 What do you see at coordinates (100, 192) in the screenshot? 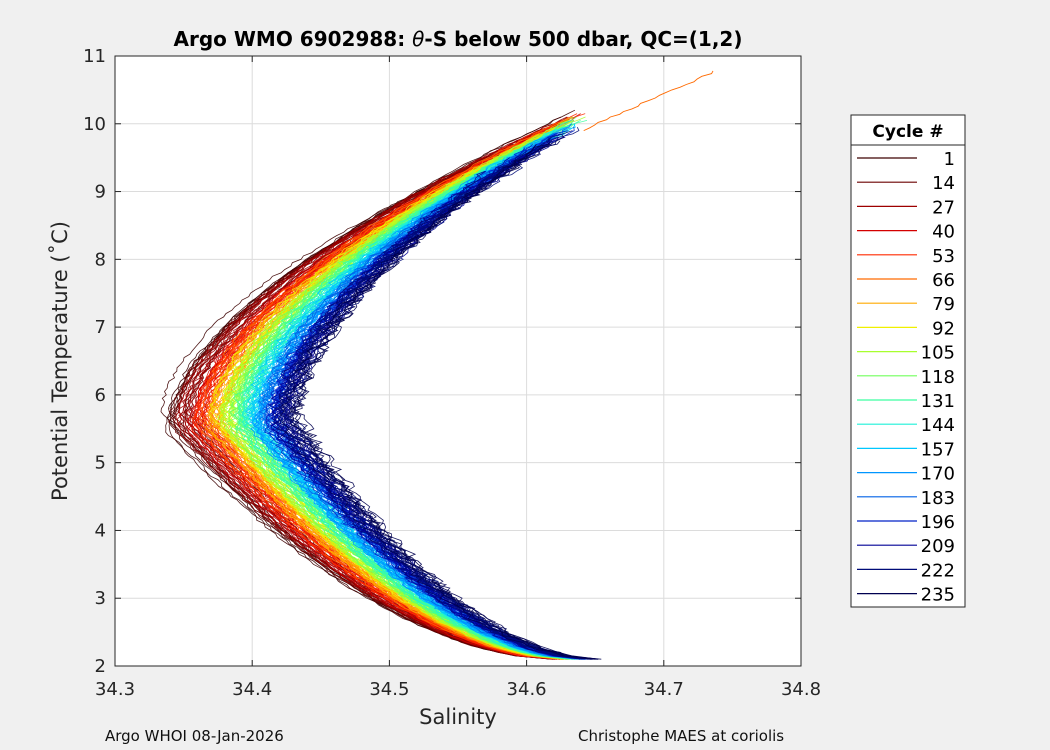
I see `y-tick-label: 9` at bounding box center [100, 192].